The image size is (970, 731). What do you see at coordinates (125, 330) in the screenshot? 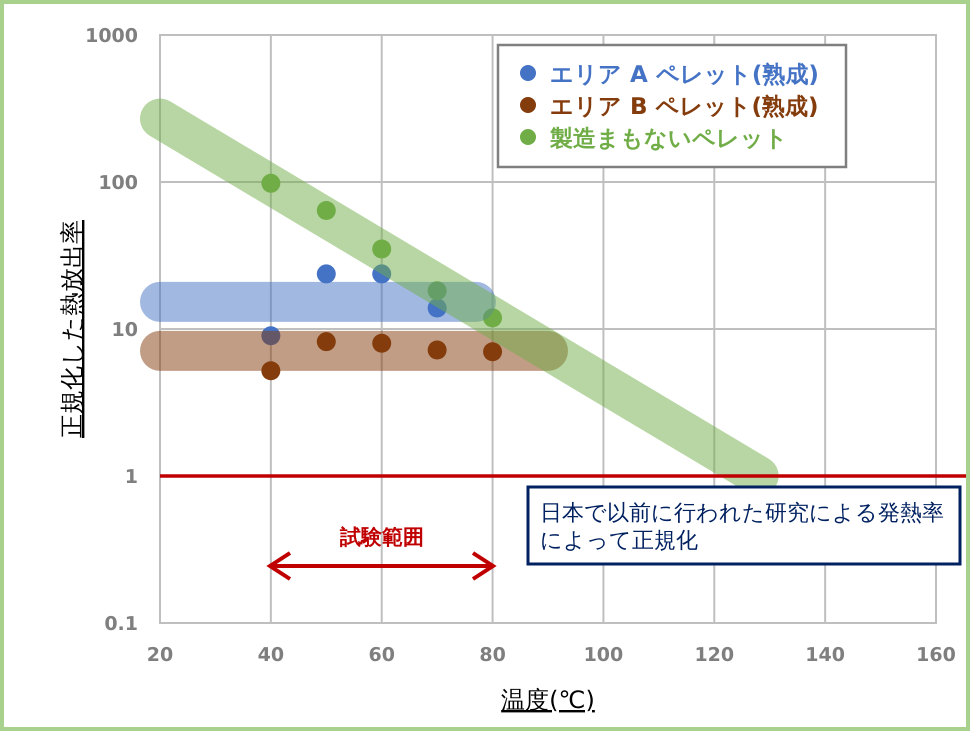
I see `y-tick-label: 10` at bounding box center [125, 330].